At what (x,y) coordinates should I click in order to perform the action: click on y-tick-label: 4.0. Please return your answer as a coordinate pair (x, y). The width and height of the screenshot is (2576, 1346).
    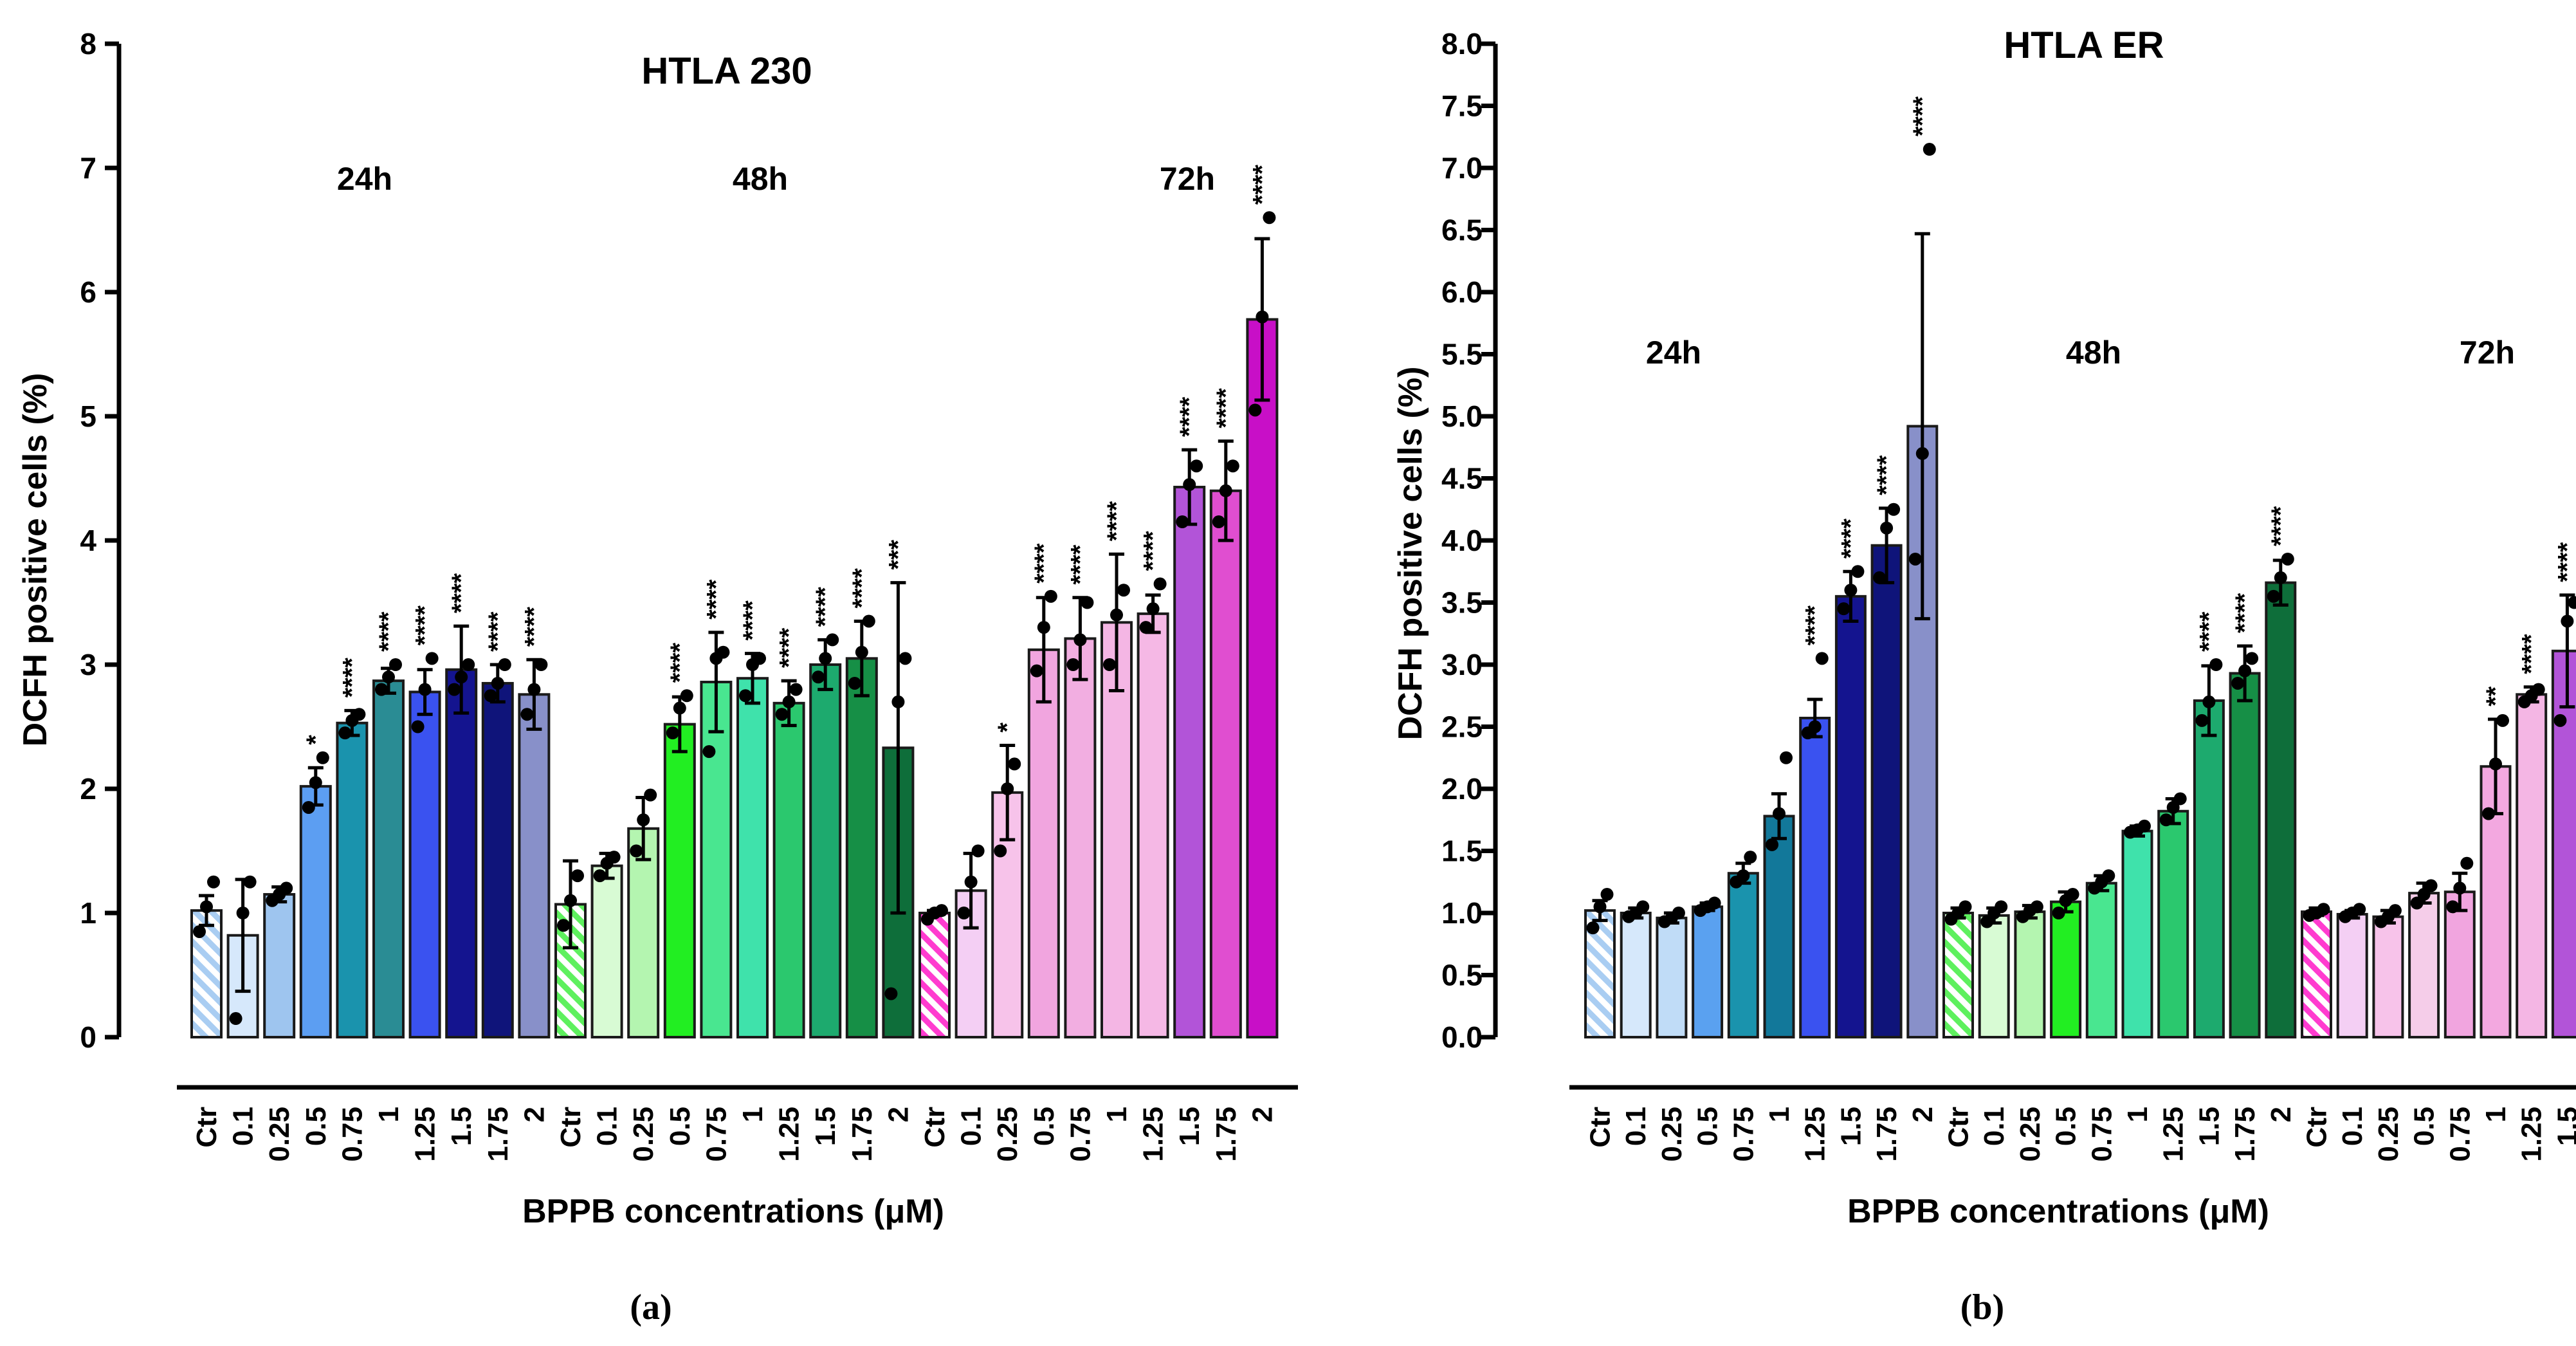
    Looking at the image, I should click on (1462, 540).